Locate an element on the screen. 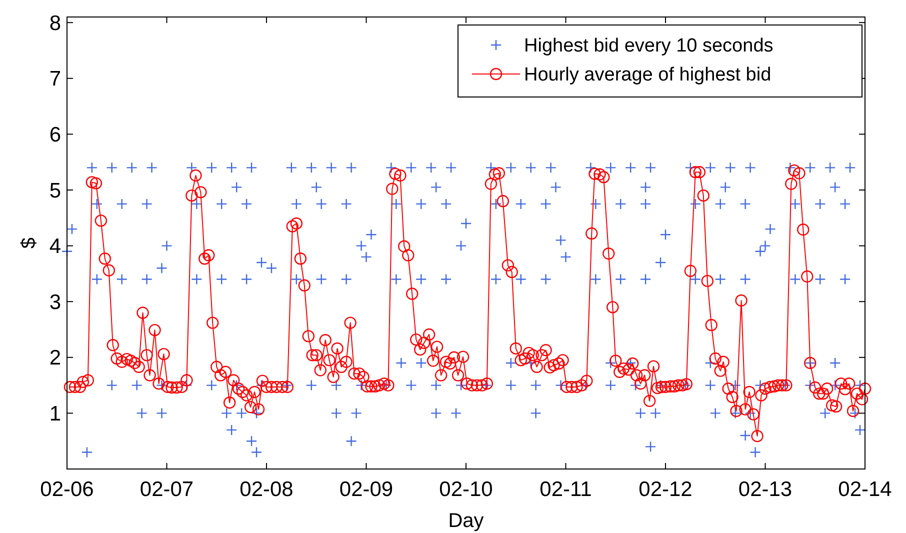 The height and width of the screenshot is (533, 906). legend-label: Hourly average of highest bid is located at coordinates (648, 75).